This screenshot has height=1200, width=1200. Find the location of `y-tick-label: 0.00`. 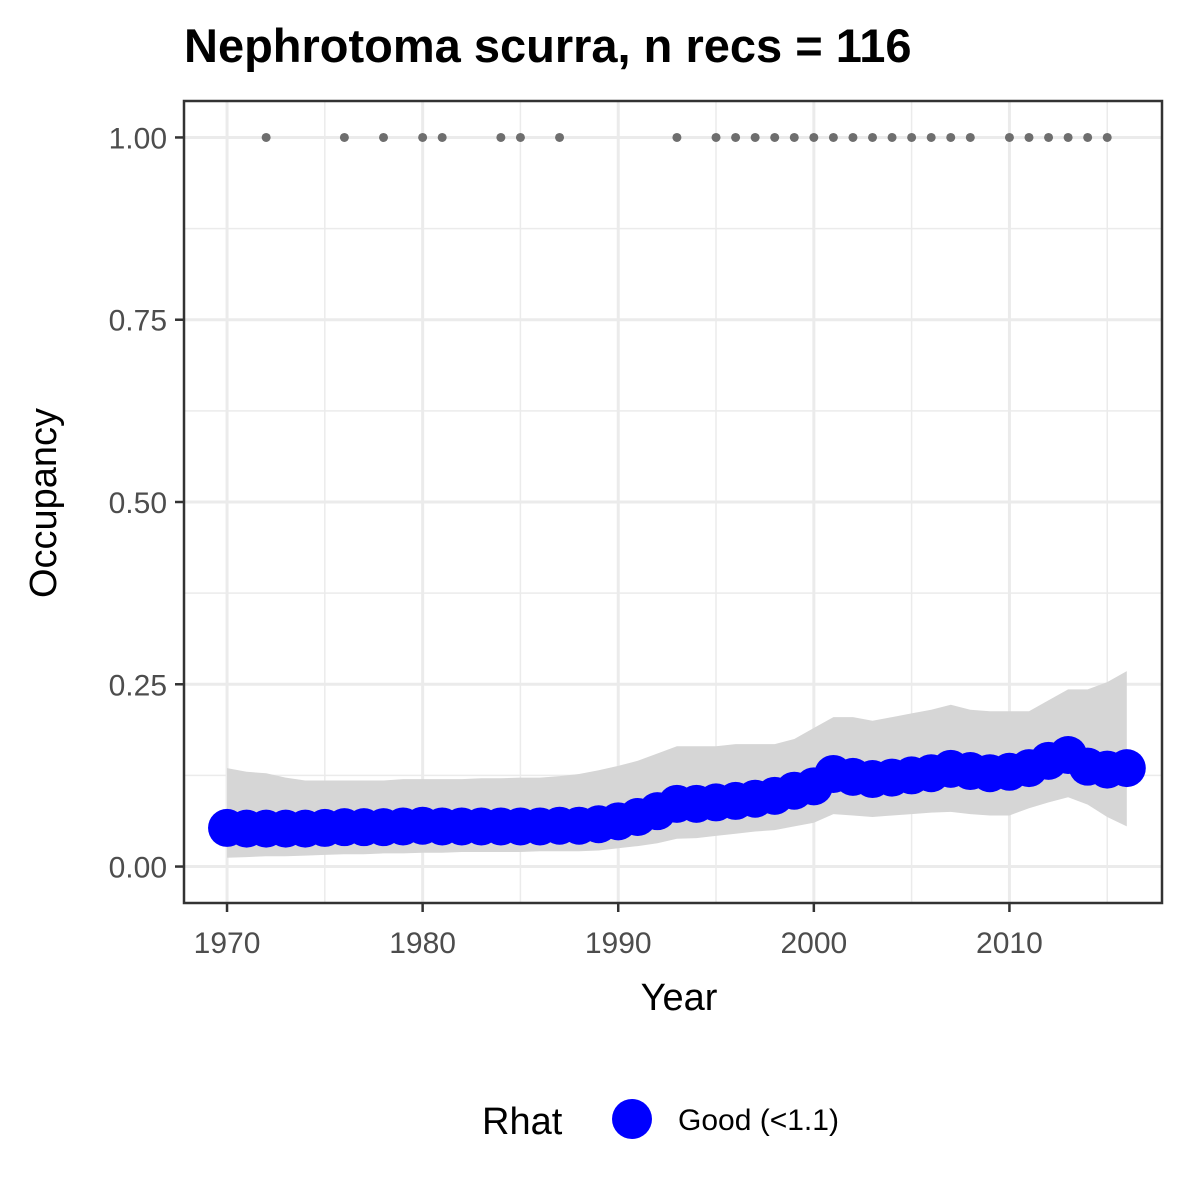

y-tick-label: 0.00 is located at coordinates (138, 868).